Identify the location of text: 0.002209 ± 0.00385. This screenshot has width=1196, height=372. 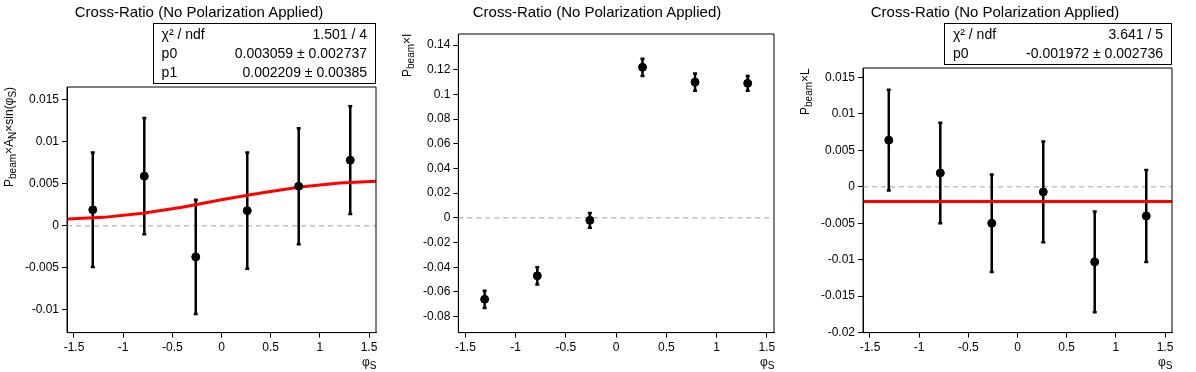
(304, 72).